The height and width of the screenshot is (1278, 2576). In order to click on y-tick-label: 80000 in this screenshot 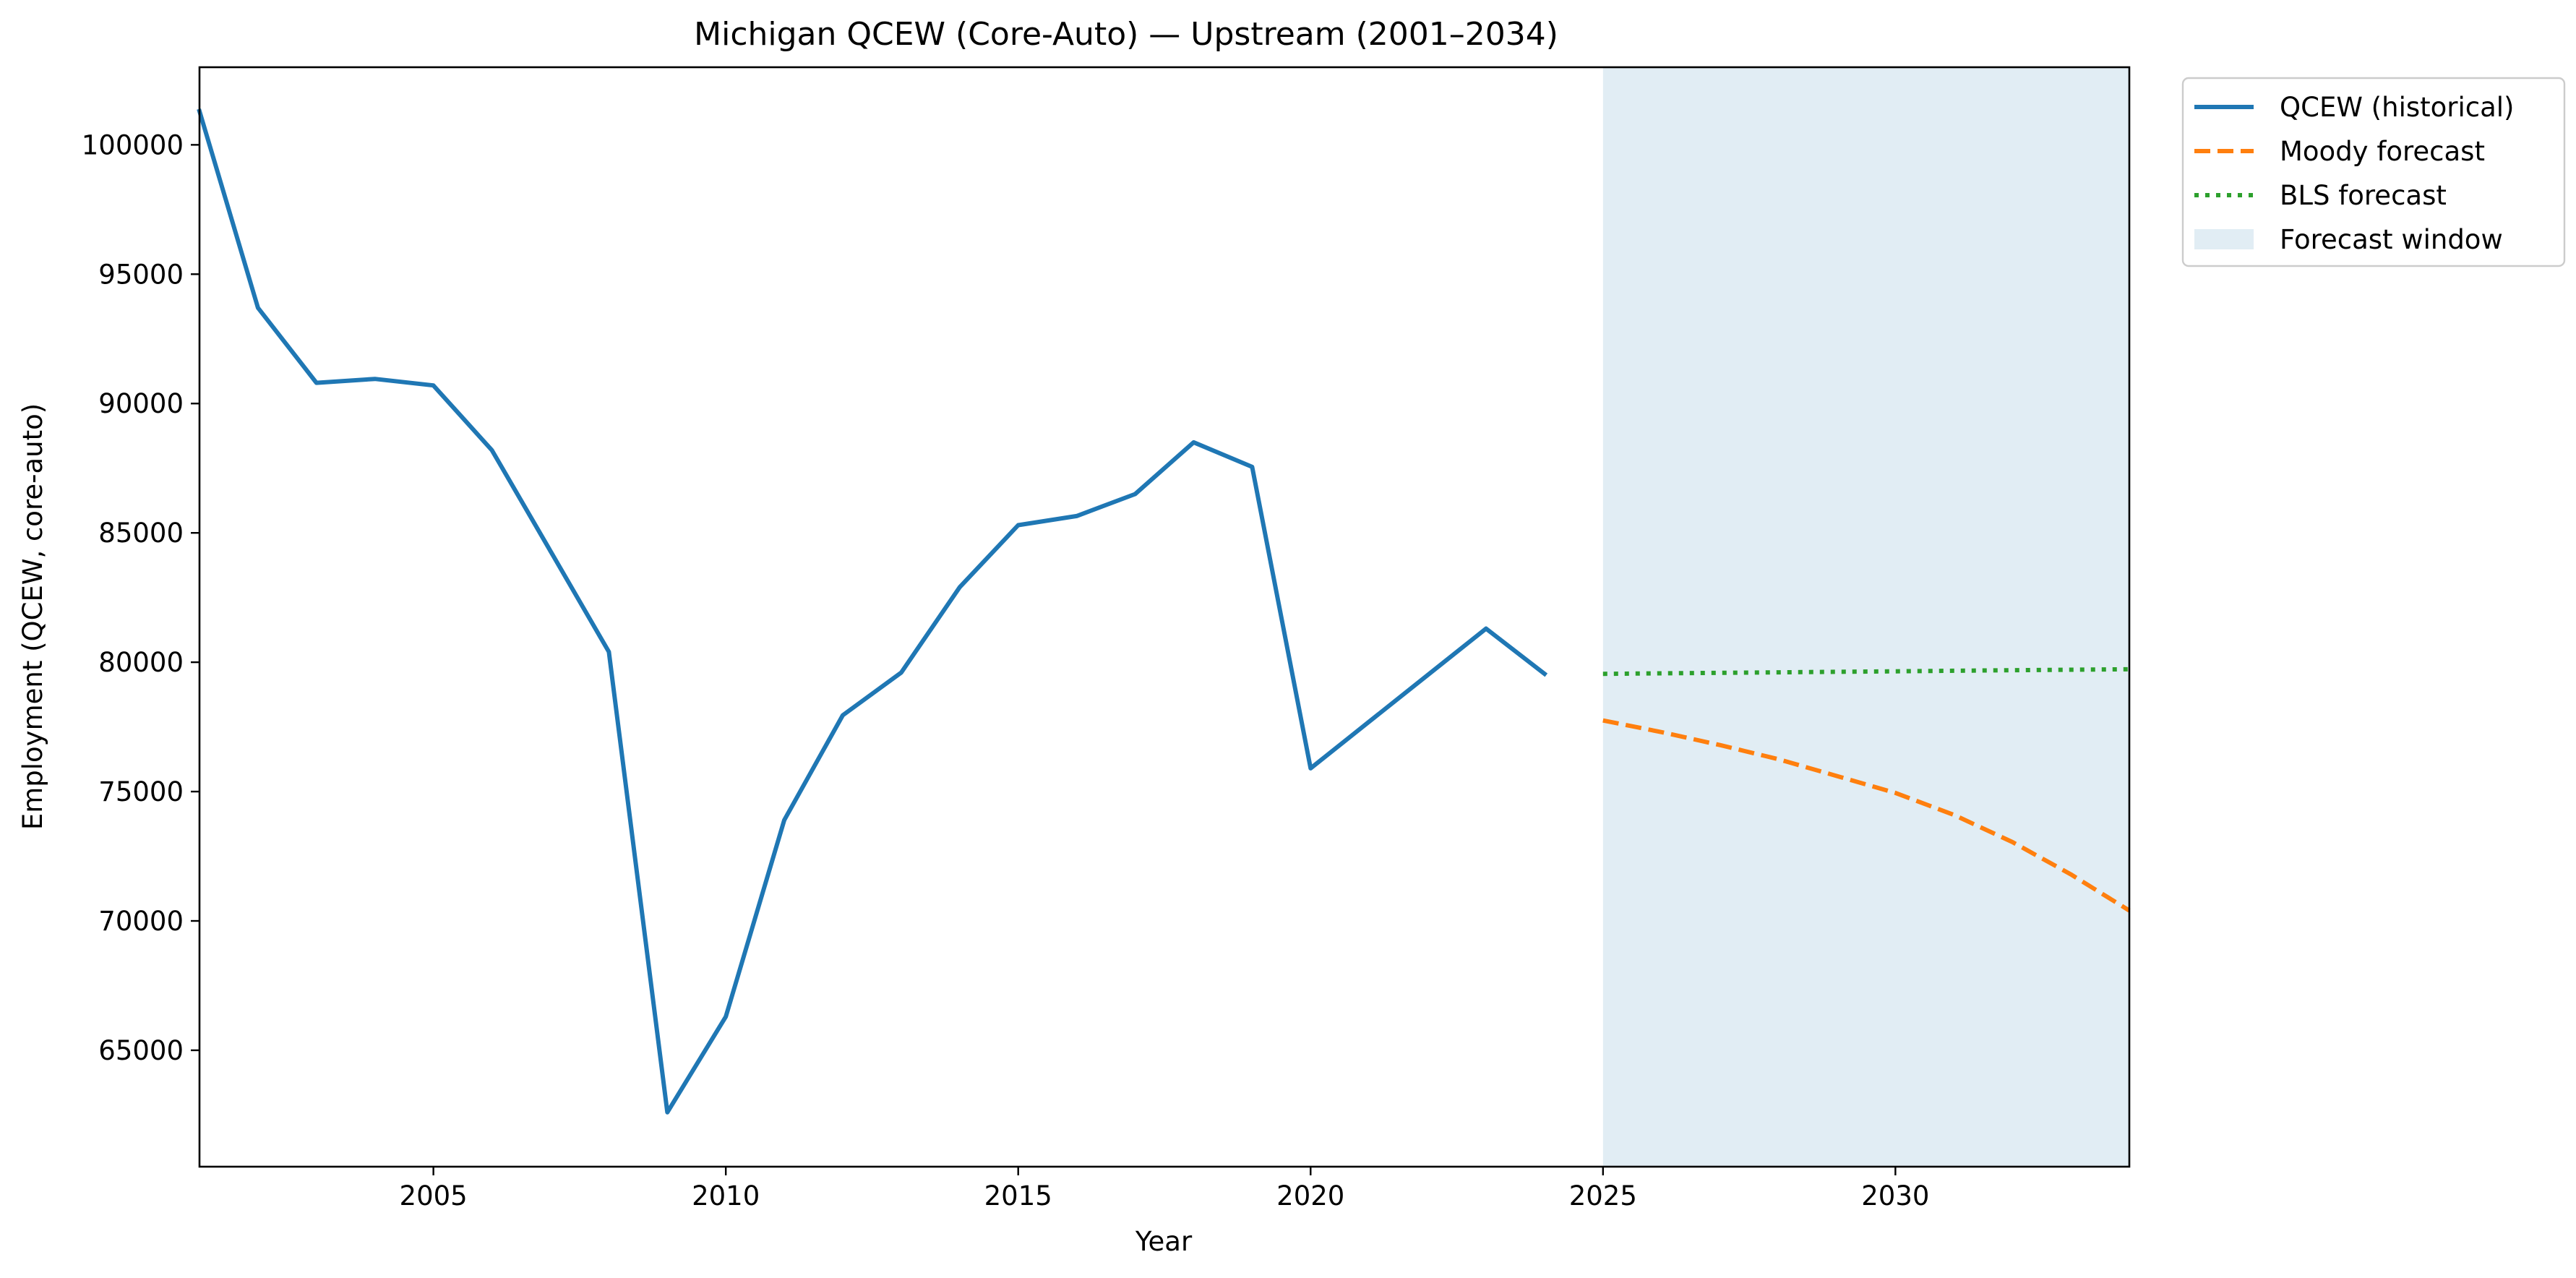, I will do `click(141, 662)`.